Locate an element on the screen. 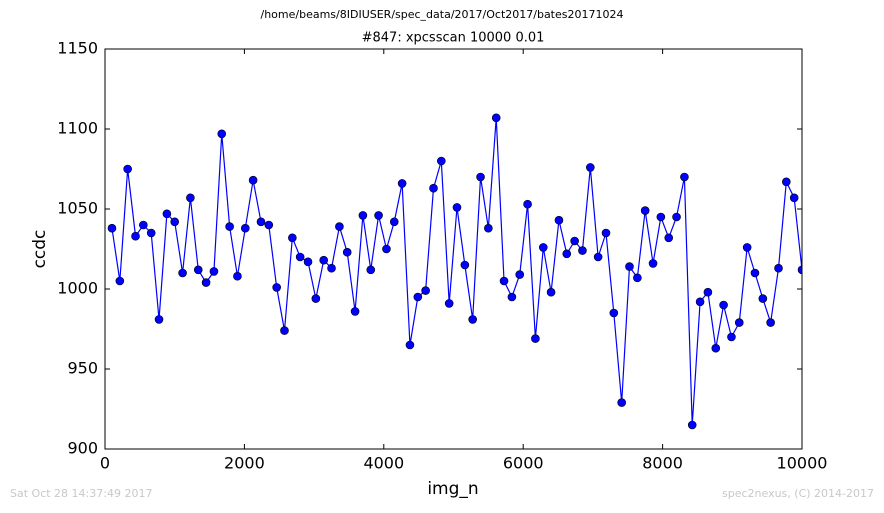  y-tick-label: 1000 is located at coordinates (77, 288).